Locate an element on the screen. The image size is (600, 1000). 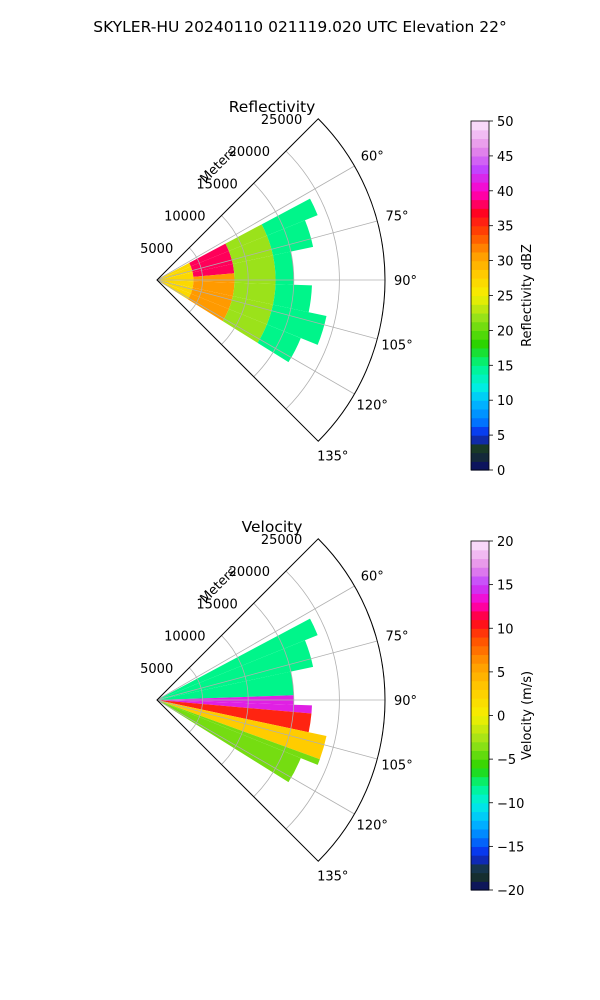
range-tick-label: 5000 is located at coordinates (156, 249).